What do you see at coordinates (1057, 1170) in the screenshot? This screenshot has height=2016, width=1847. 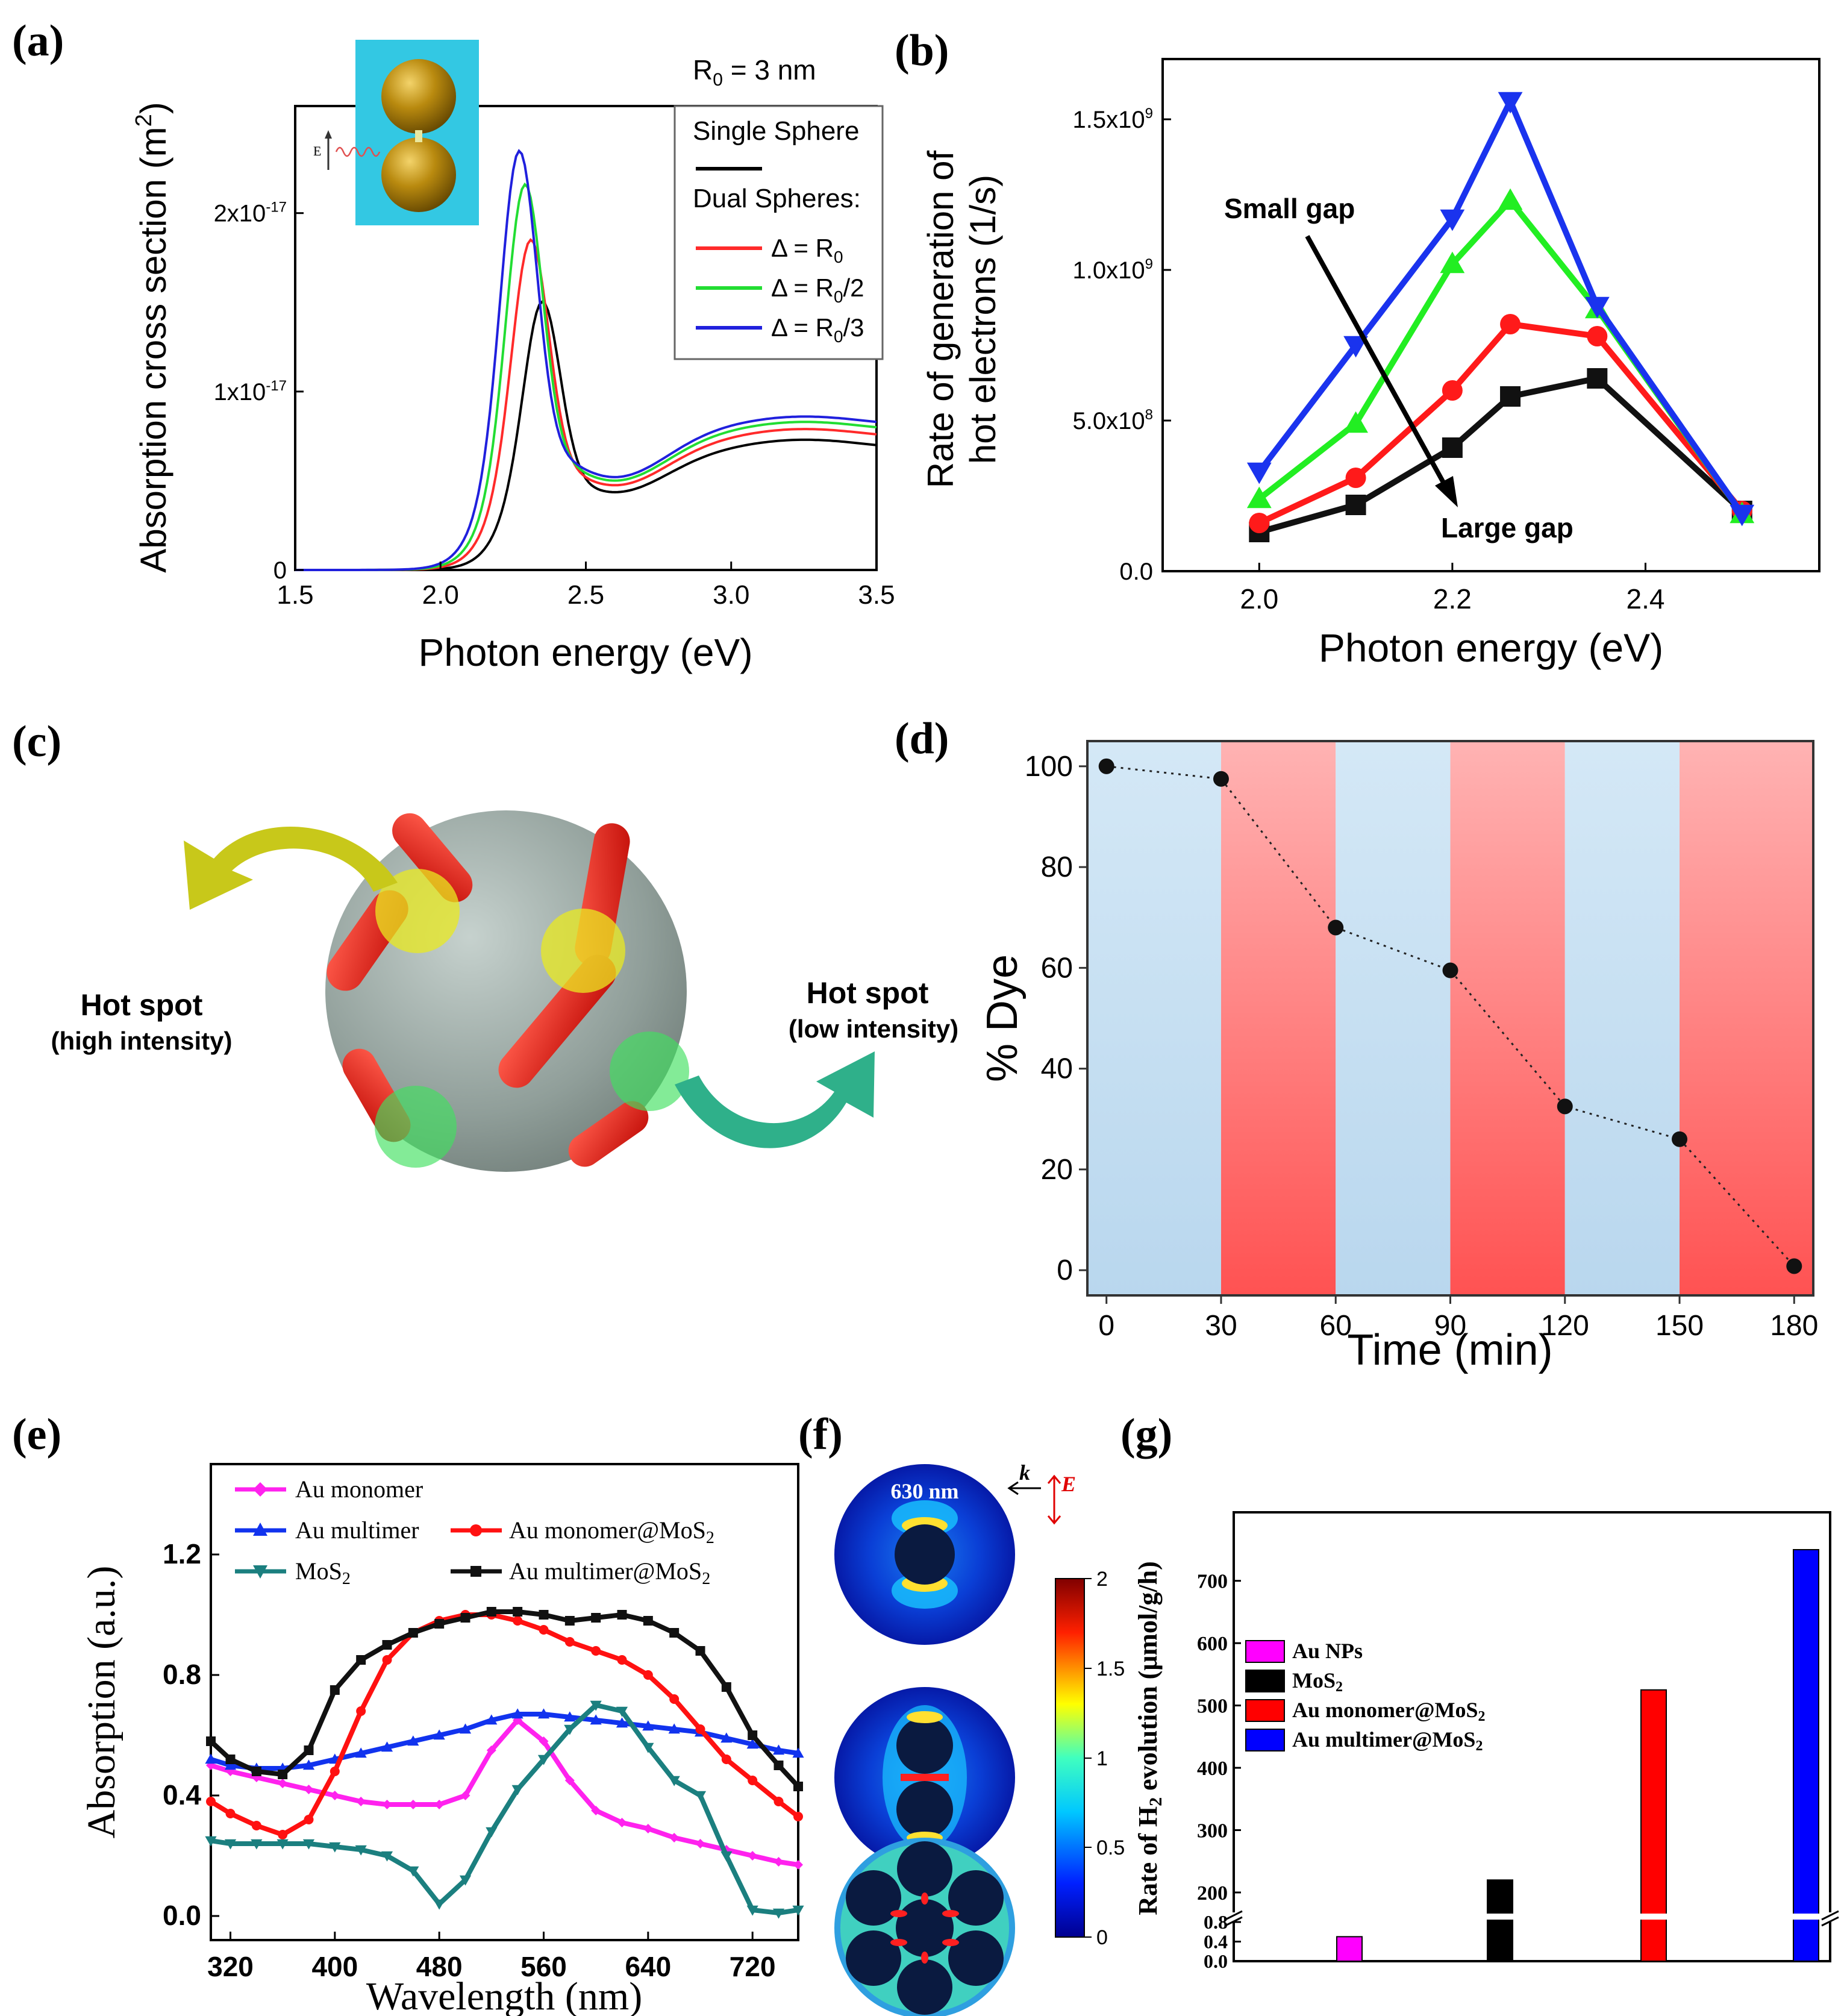 I see `y-tick-label: 20` at bounding box center [1057, 1170].